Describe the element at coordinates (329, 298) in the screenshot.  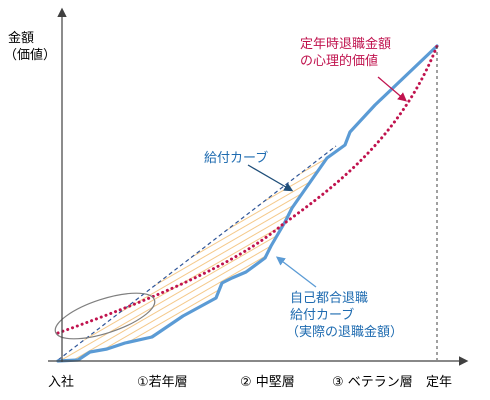
I see `actual-benefit-label-line1: 自己都合退職` at that location.